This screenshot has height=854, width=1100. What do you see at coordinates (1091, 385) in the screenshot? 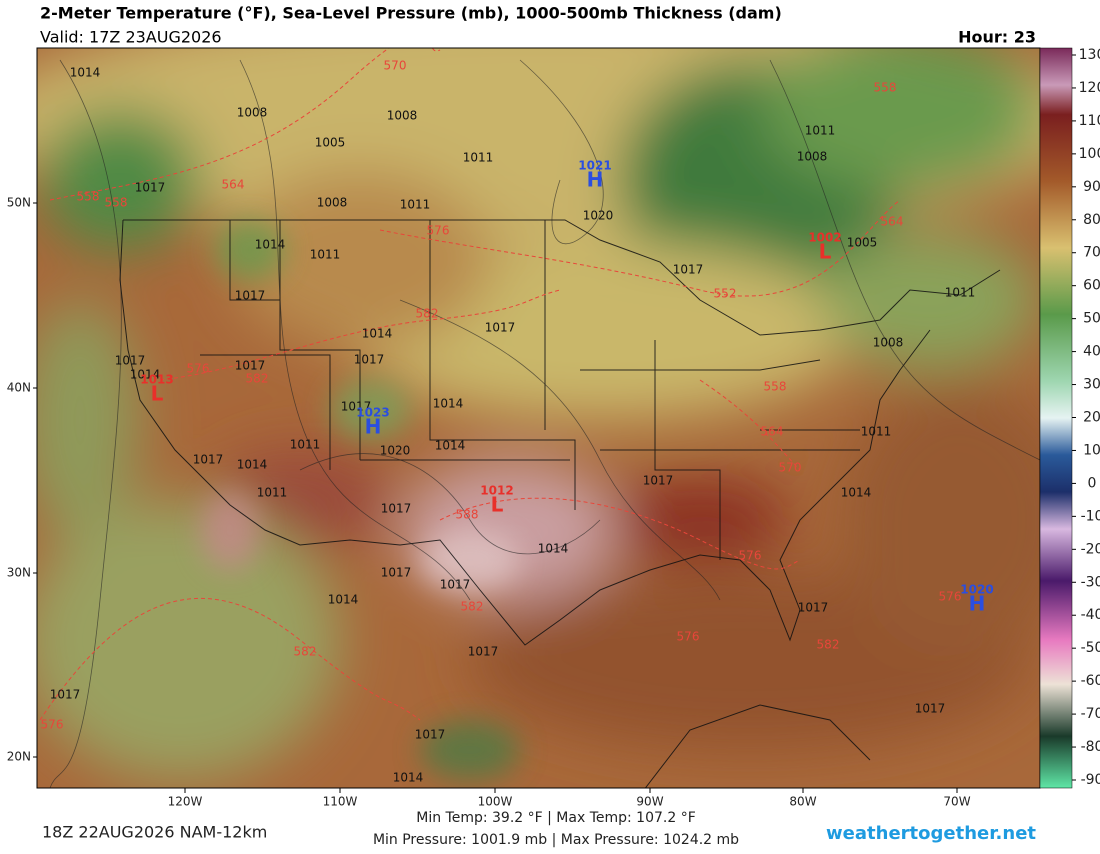
I see `colorbar-label: 30` at bounding box center [1091, 385].